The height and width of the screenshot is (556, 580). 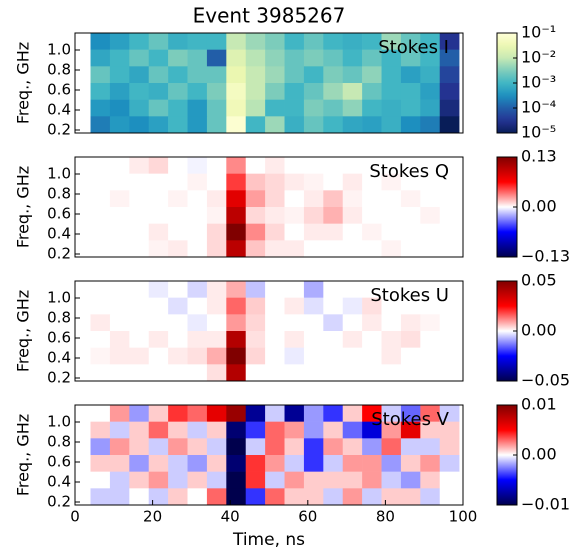 What do you see at coordinates (152, 517) in the screenshot?
I see `x-tick-label: 20` at bounding box center [152, 517].